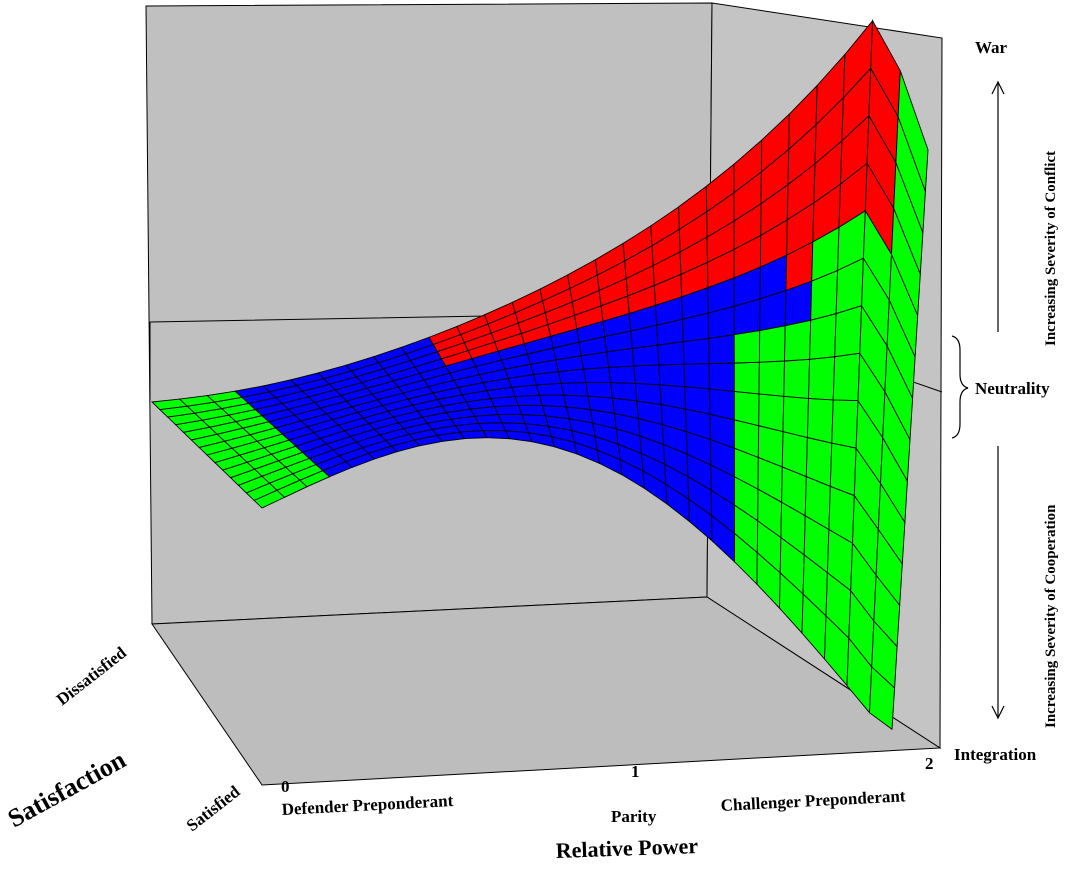  What do you see at coordinates (92, 676) in the screenshot?
I see `y-tick-dissatisfied: Dissatisfied` at bounding box center [92, 676].